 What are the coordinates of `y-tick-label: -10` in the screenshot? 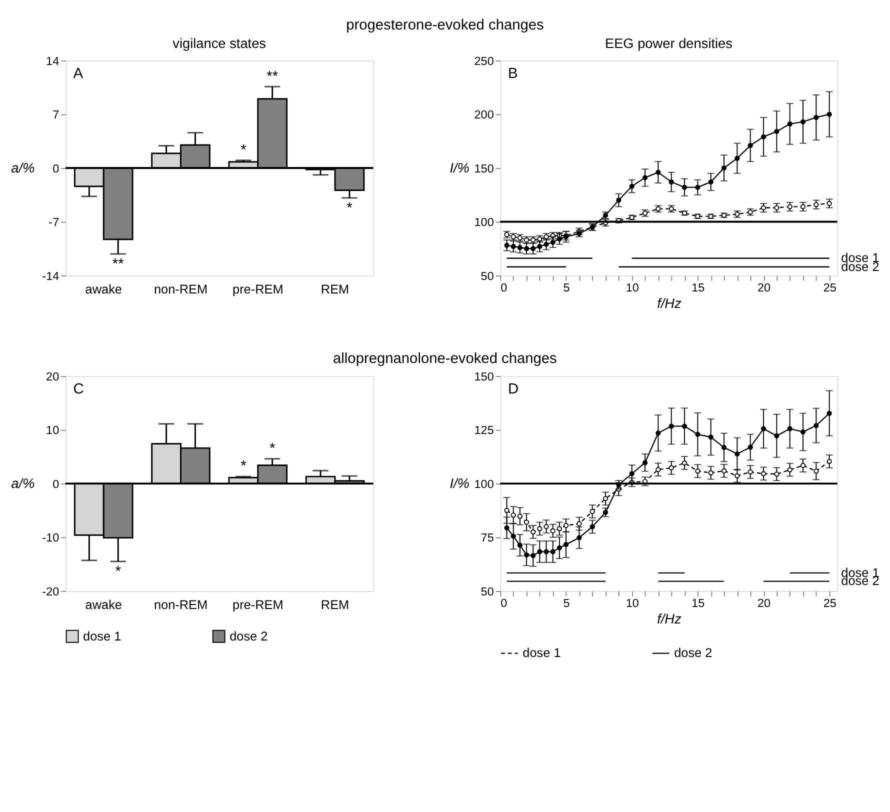 It's located at (51, 538).